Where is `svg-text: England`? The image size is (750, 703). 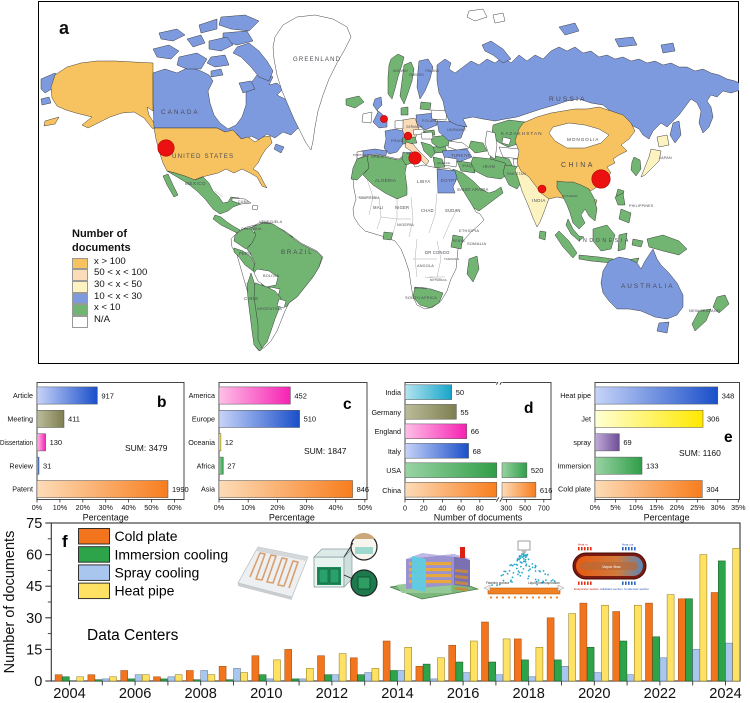
svg-text: England is located at coordinates (387, 431).